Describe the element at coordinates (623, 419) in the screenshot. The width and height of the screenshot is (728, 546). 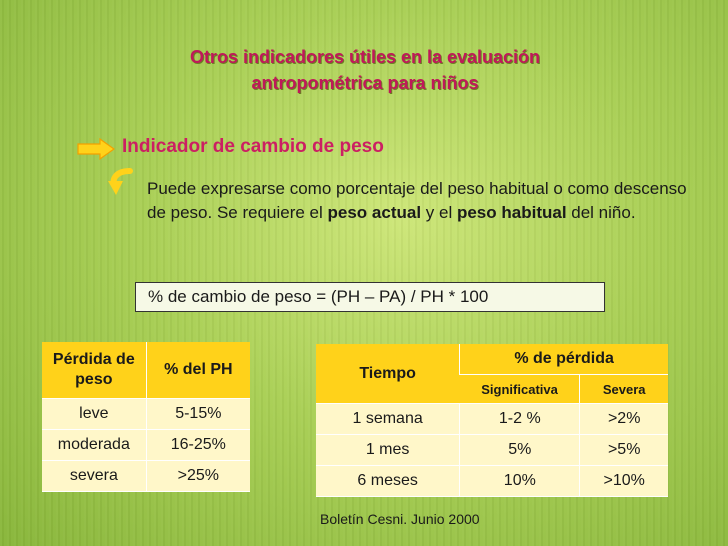
I see `table-cell: >2%` at that location.